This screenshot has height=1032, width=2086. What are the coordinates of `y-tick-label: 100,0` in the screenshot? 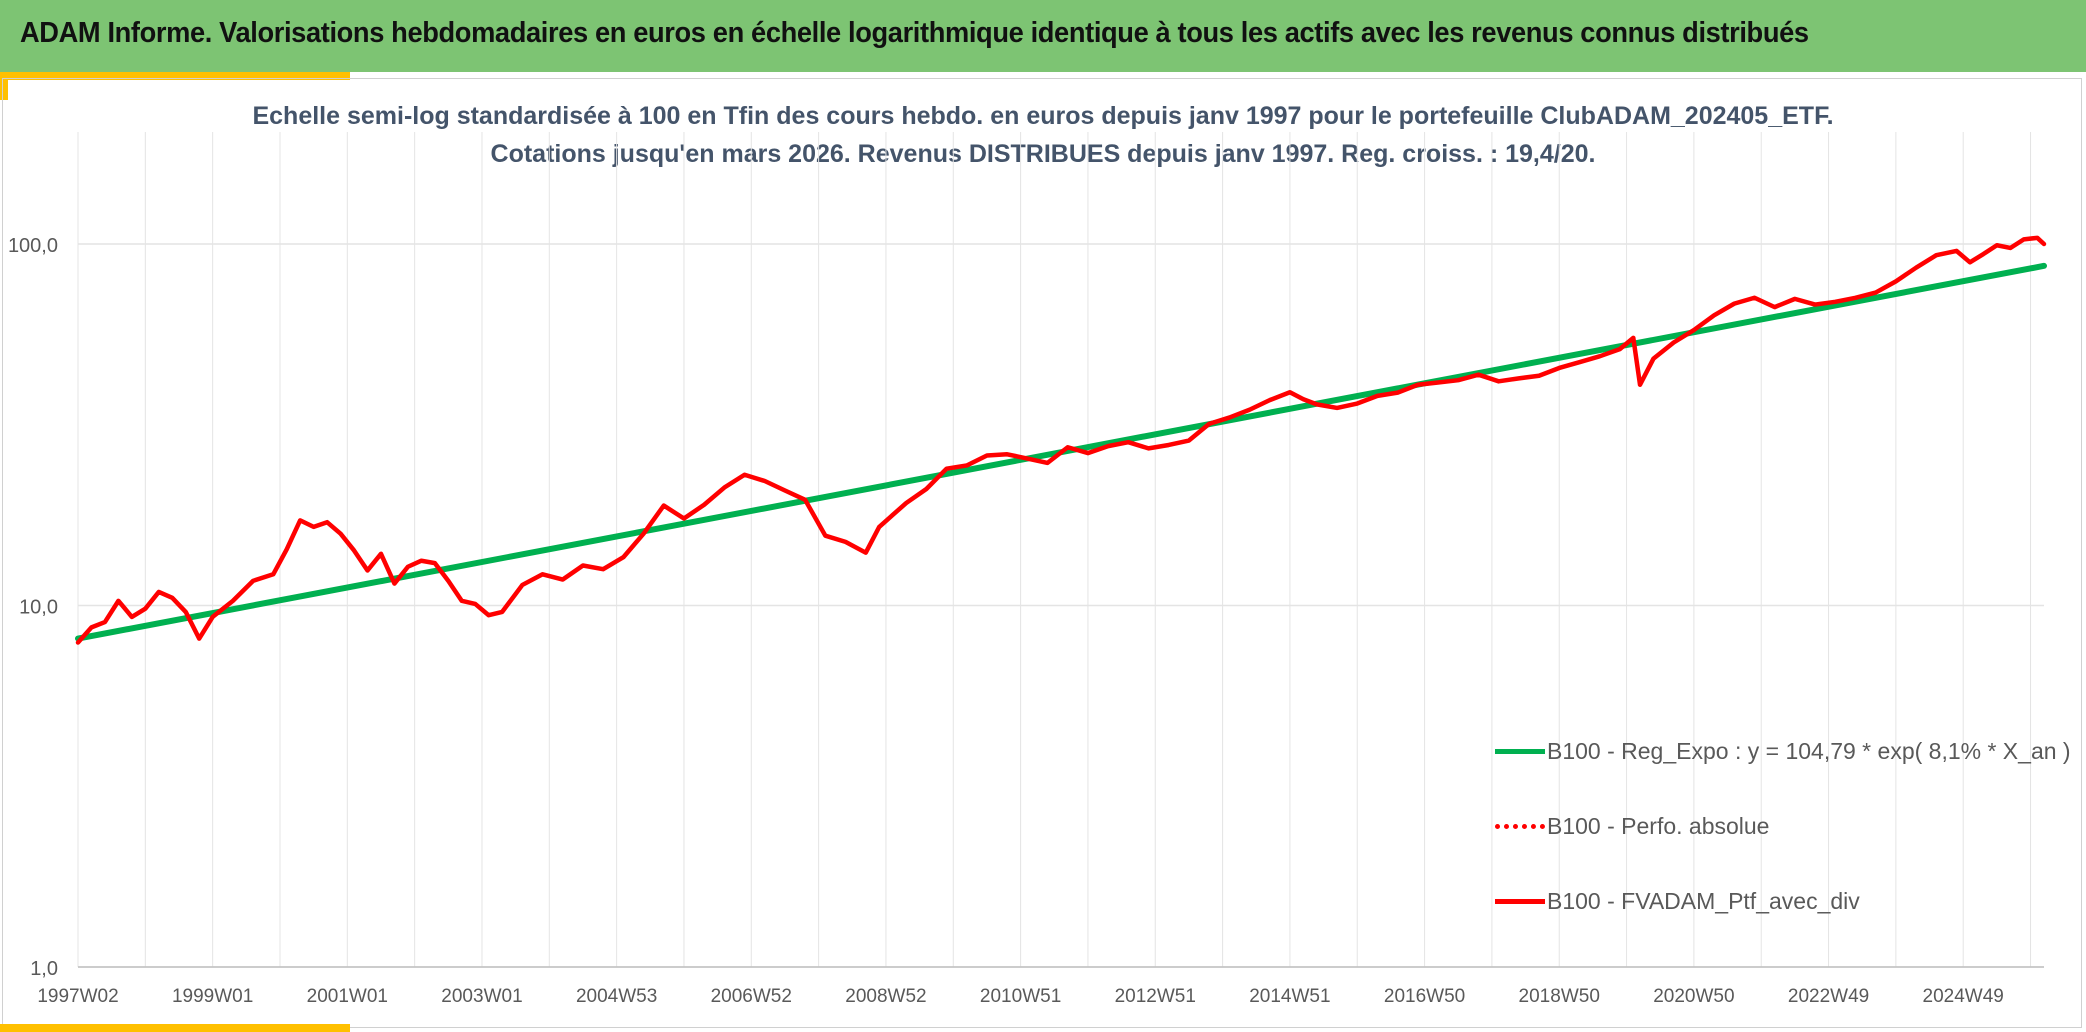 It's located at (33, 246).